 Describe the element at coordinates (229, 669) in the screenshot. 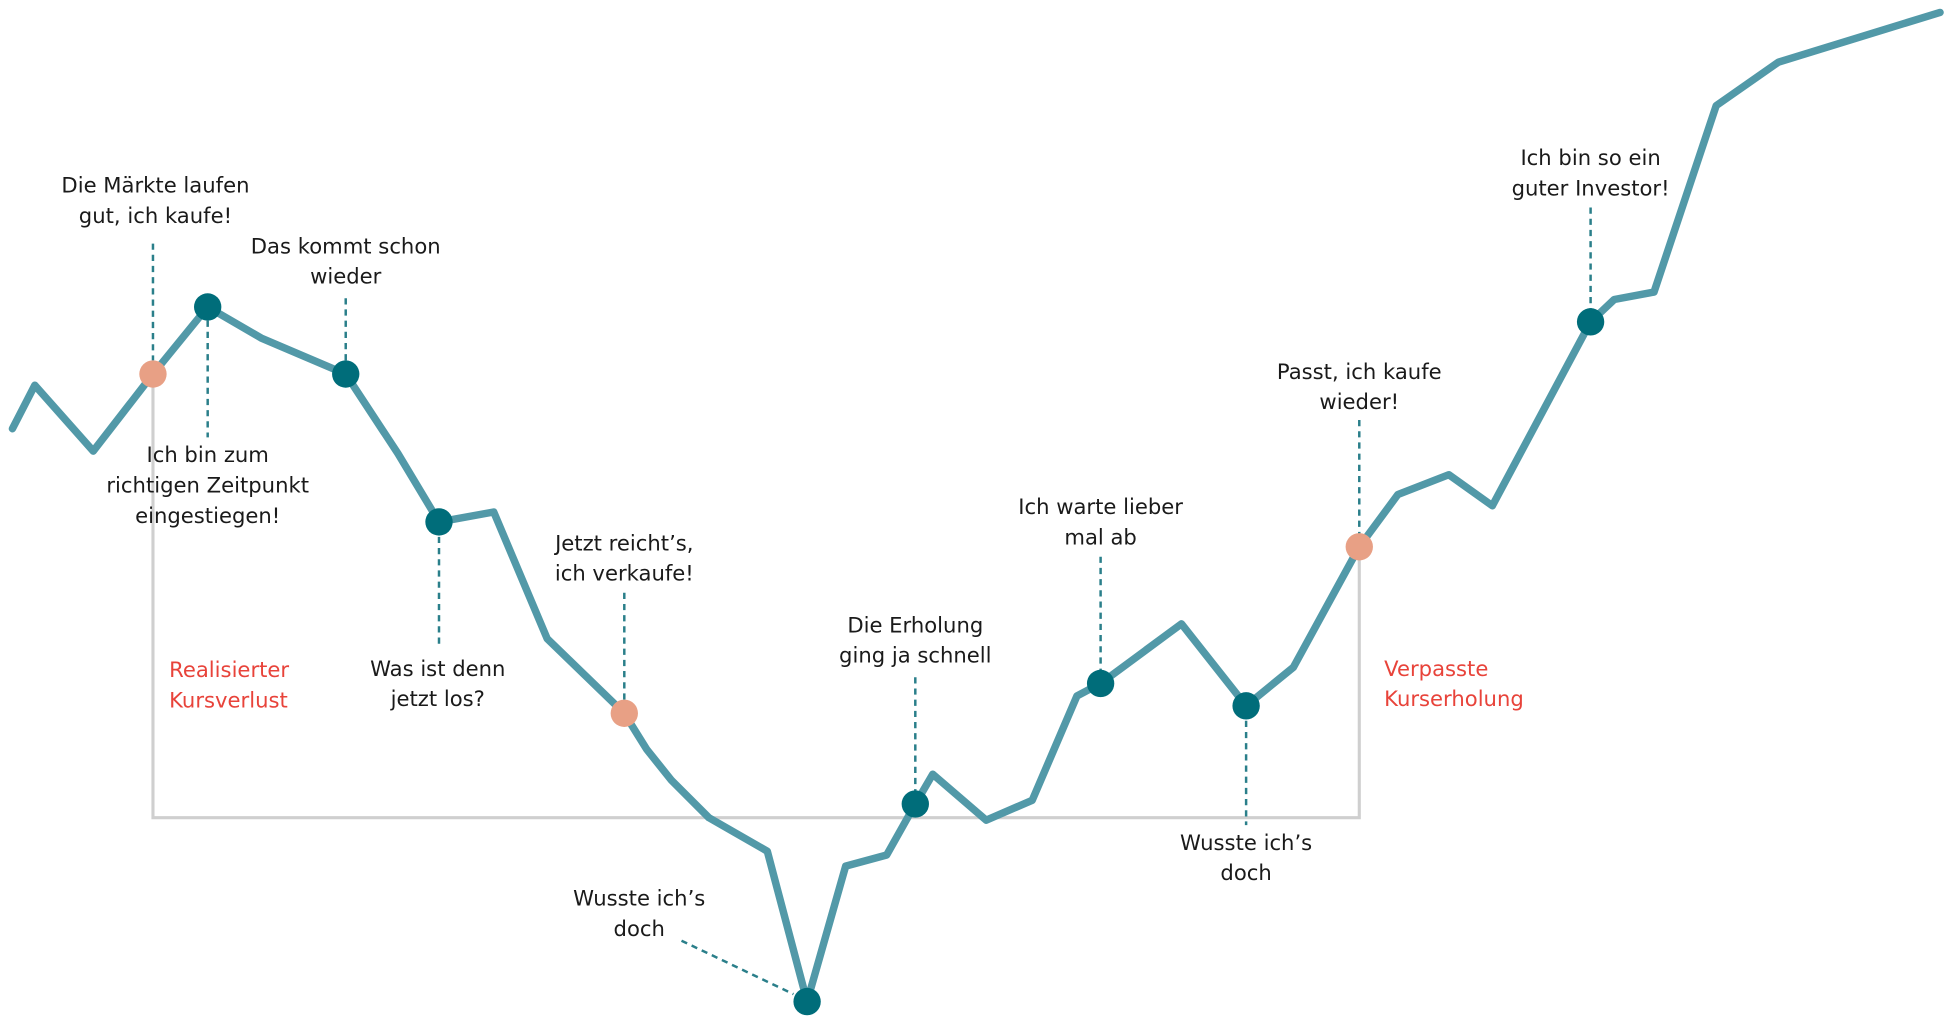

I see `text-line: Realisierter` at that location.